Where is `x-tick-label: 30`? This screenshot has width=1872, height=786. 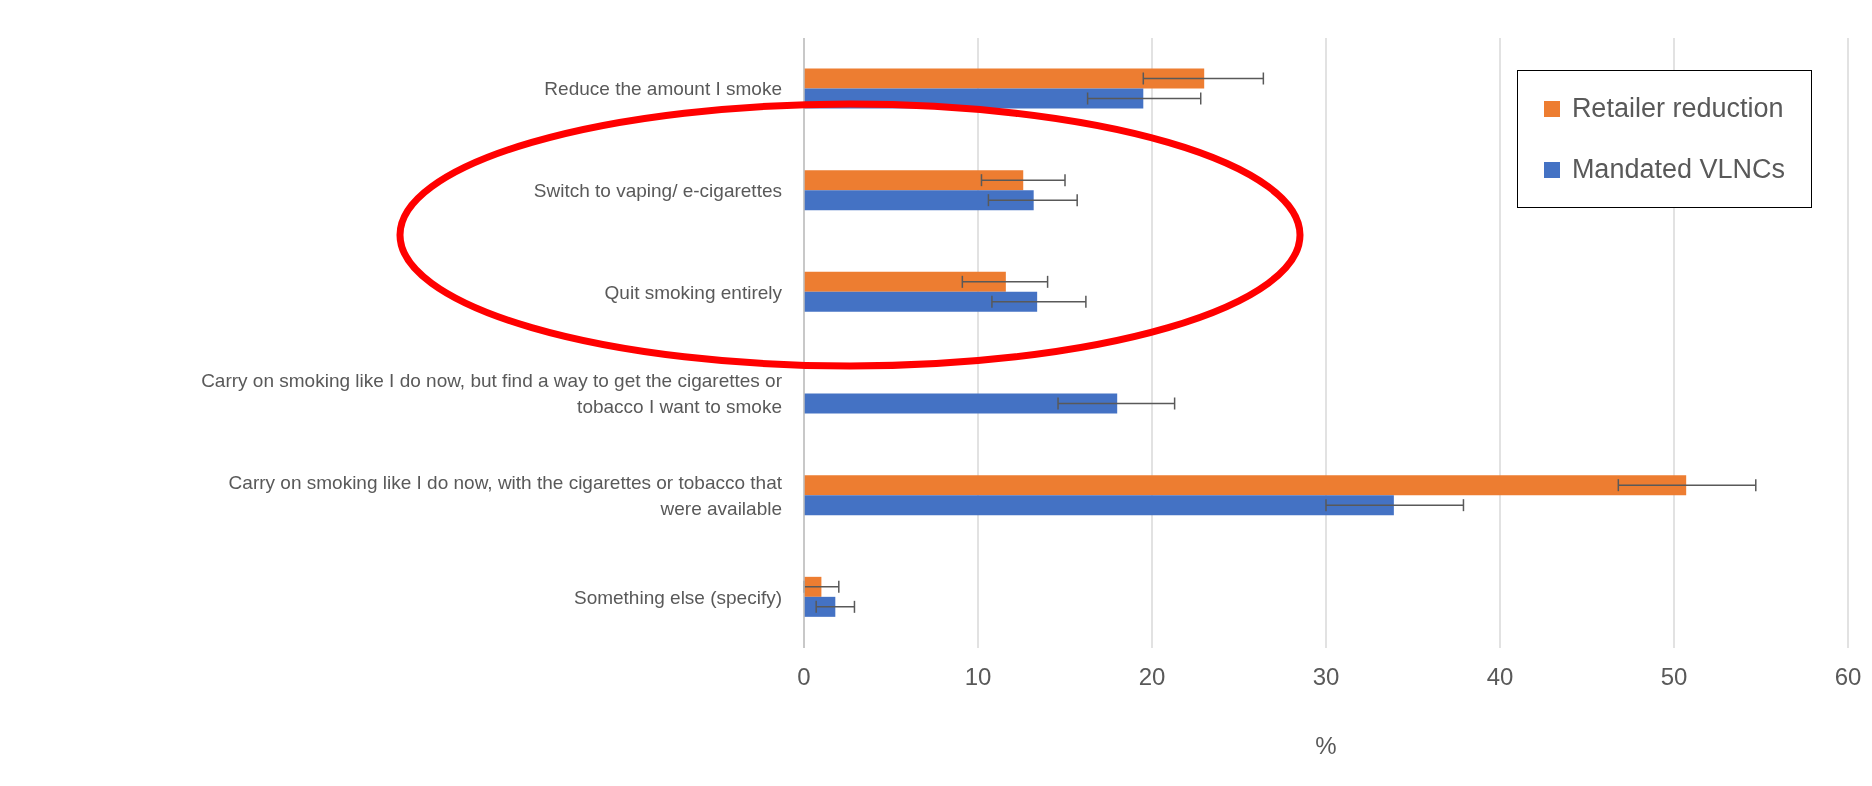 x-tick-label: 30 is located at coordinates (1326, 677).